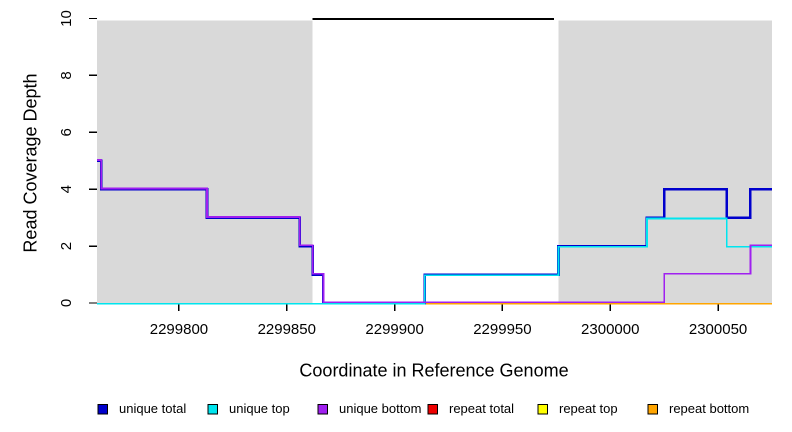 The width and height of the screenshot is (792, 432). What do you see at coordinates (287, 329) in the screenshot?
I see `x-tick-label: 2299850` at bounding box center [287, 329].